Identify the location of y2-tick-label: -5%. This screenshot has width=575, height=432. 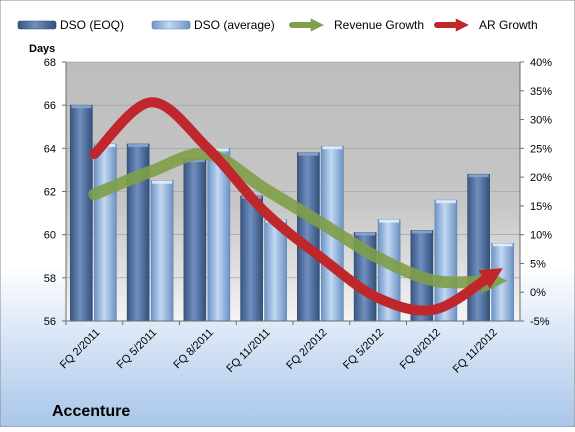
(540, 322).